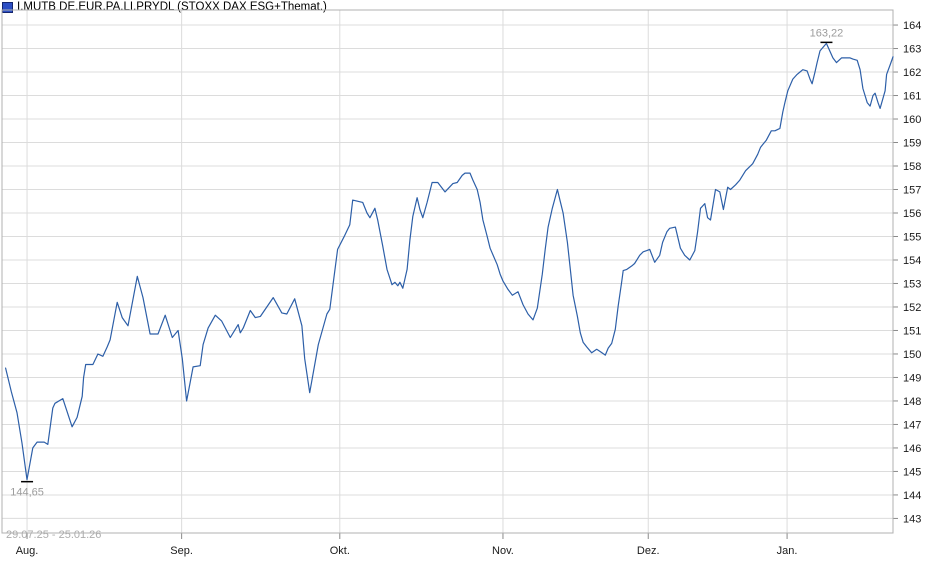 The width and height of the screenshot is (940, 579). Describe the element at coordinates (912, 120) in the screenshot. I see `y-axis-label: 160` at that location.